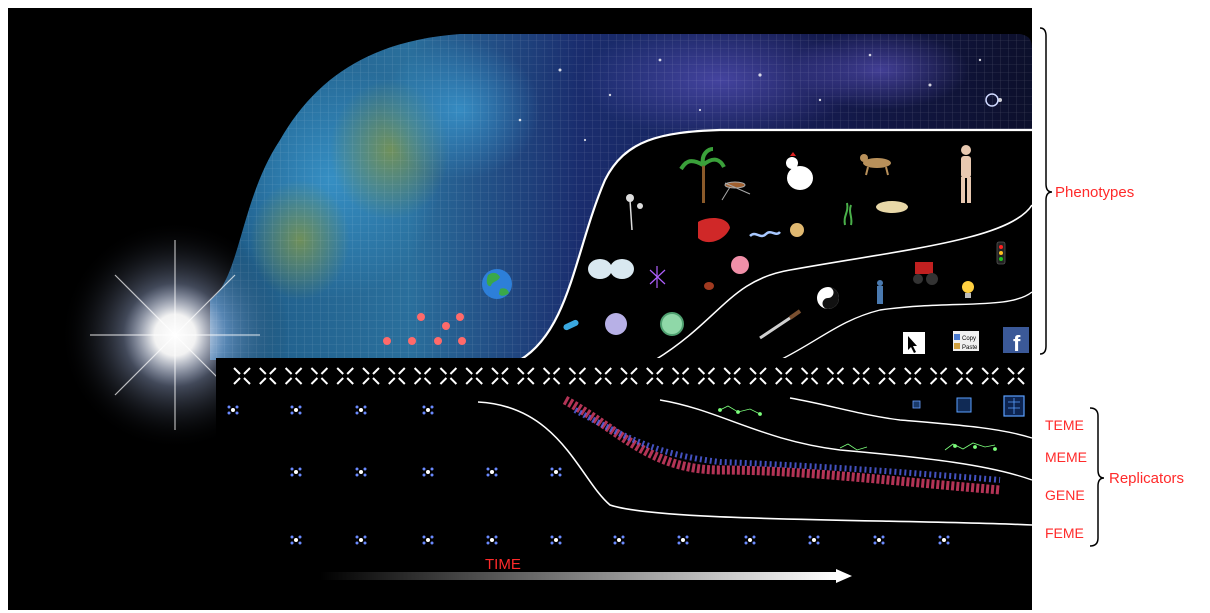 The image size is (1210, 613). I want to click on tractor-icon, so click(925, 273).